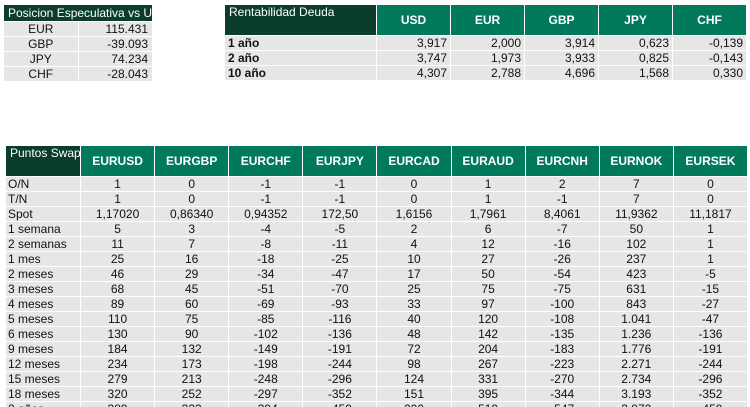  What do you see at coordinates (266, 334) in the screenshot?
I see `swap-cell: -102` at bounding box center [266, 334].